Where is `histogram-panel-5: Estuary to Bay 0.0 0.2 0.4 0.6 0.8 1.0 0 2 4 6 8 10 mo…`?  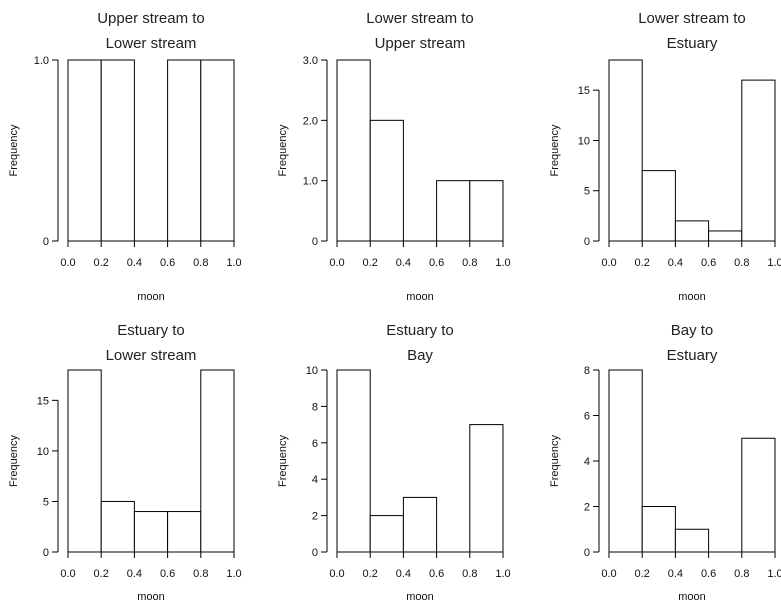
histogram-panel-5: Estuary to Bay 0.0 0.2 0.4 0.6 0.8 1.0 0 2 4 6 8 10 mo… is located at coordinates (394, 462).